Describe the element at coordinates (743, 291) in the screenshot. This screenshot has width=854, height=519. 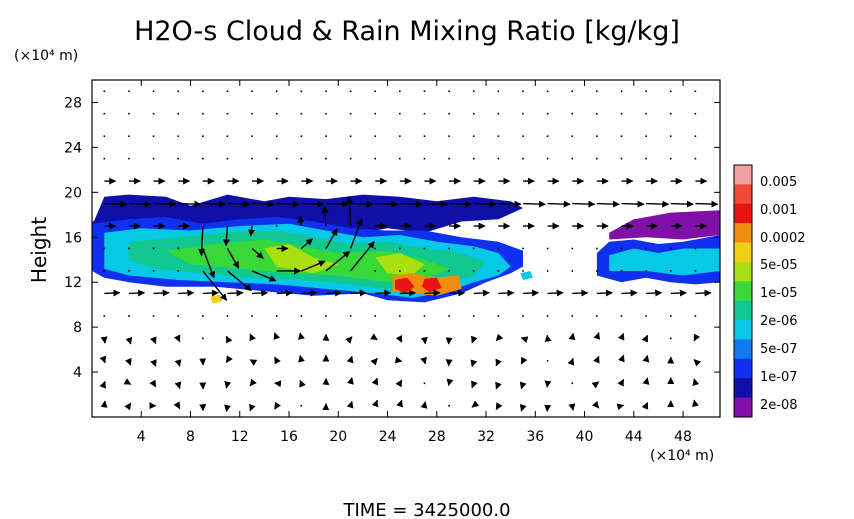
I see `colorbar-frame` at that location.